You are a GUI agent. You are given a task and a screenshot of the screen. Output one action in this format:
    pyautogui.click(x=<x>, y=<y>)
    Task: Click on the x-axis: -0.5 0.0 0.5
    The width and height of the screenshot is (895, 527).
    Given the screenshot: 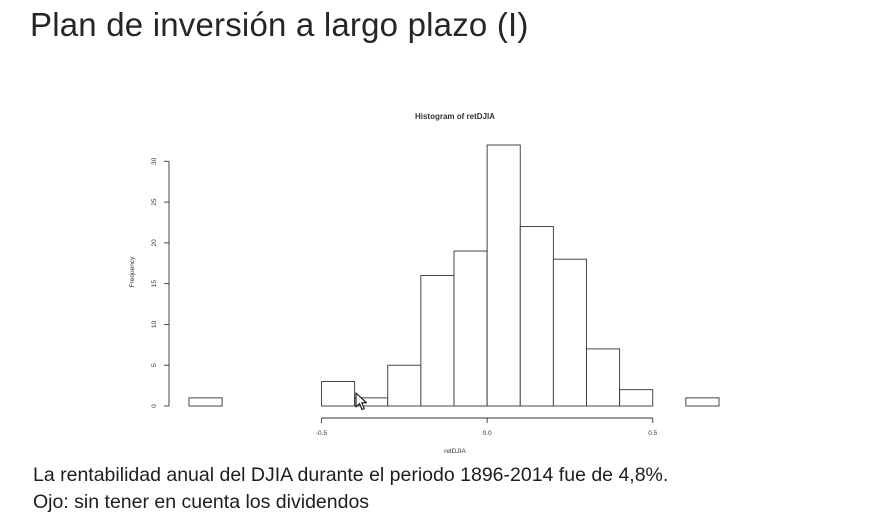 What is the action you would take?
    pyautogui.click(x=487, y=427)
    